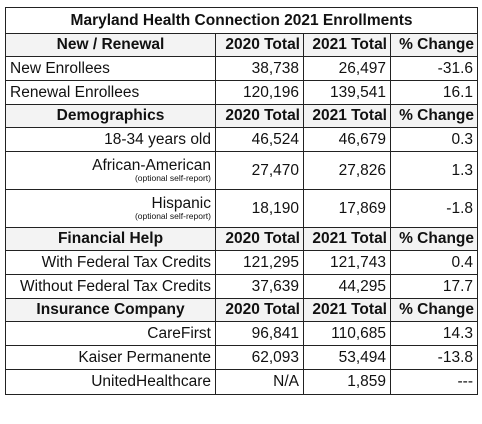 The width and height of the screenshot is (482, 424). Describe the element at coordinates (110, 92) in the screenshot. I see `row-label: Renewal Enrollees` at that location.